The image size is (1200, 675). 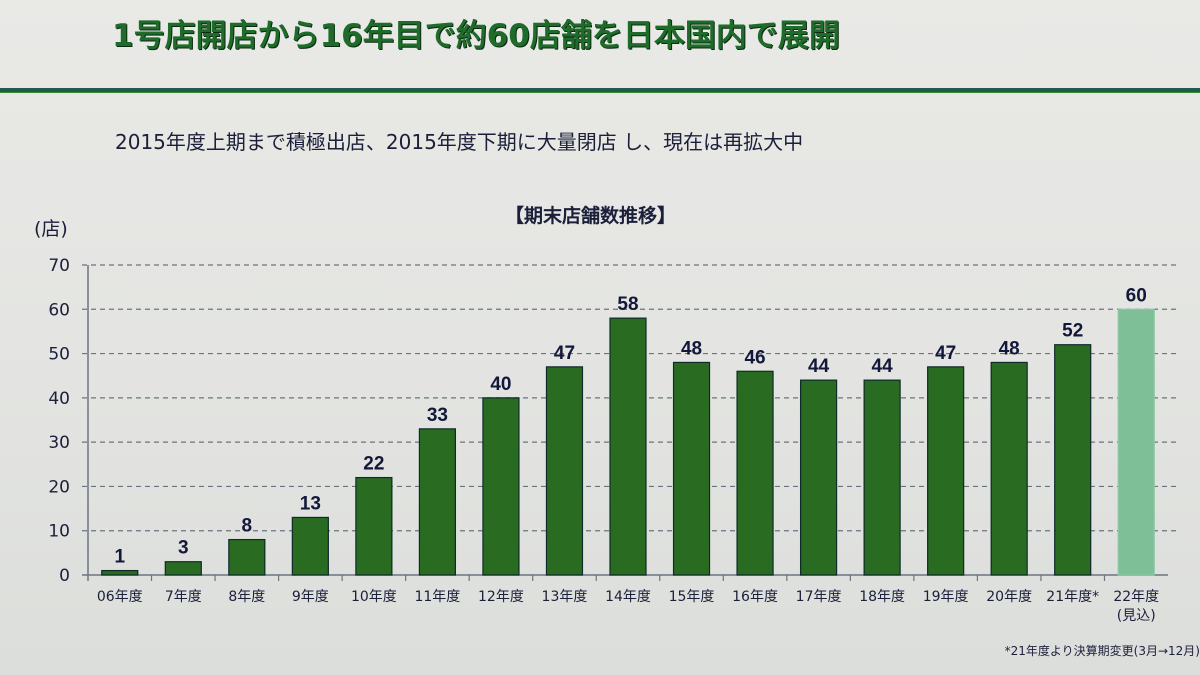 I want to click on y-tick-label: 0, so click(x=64, y=576).